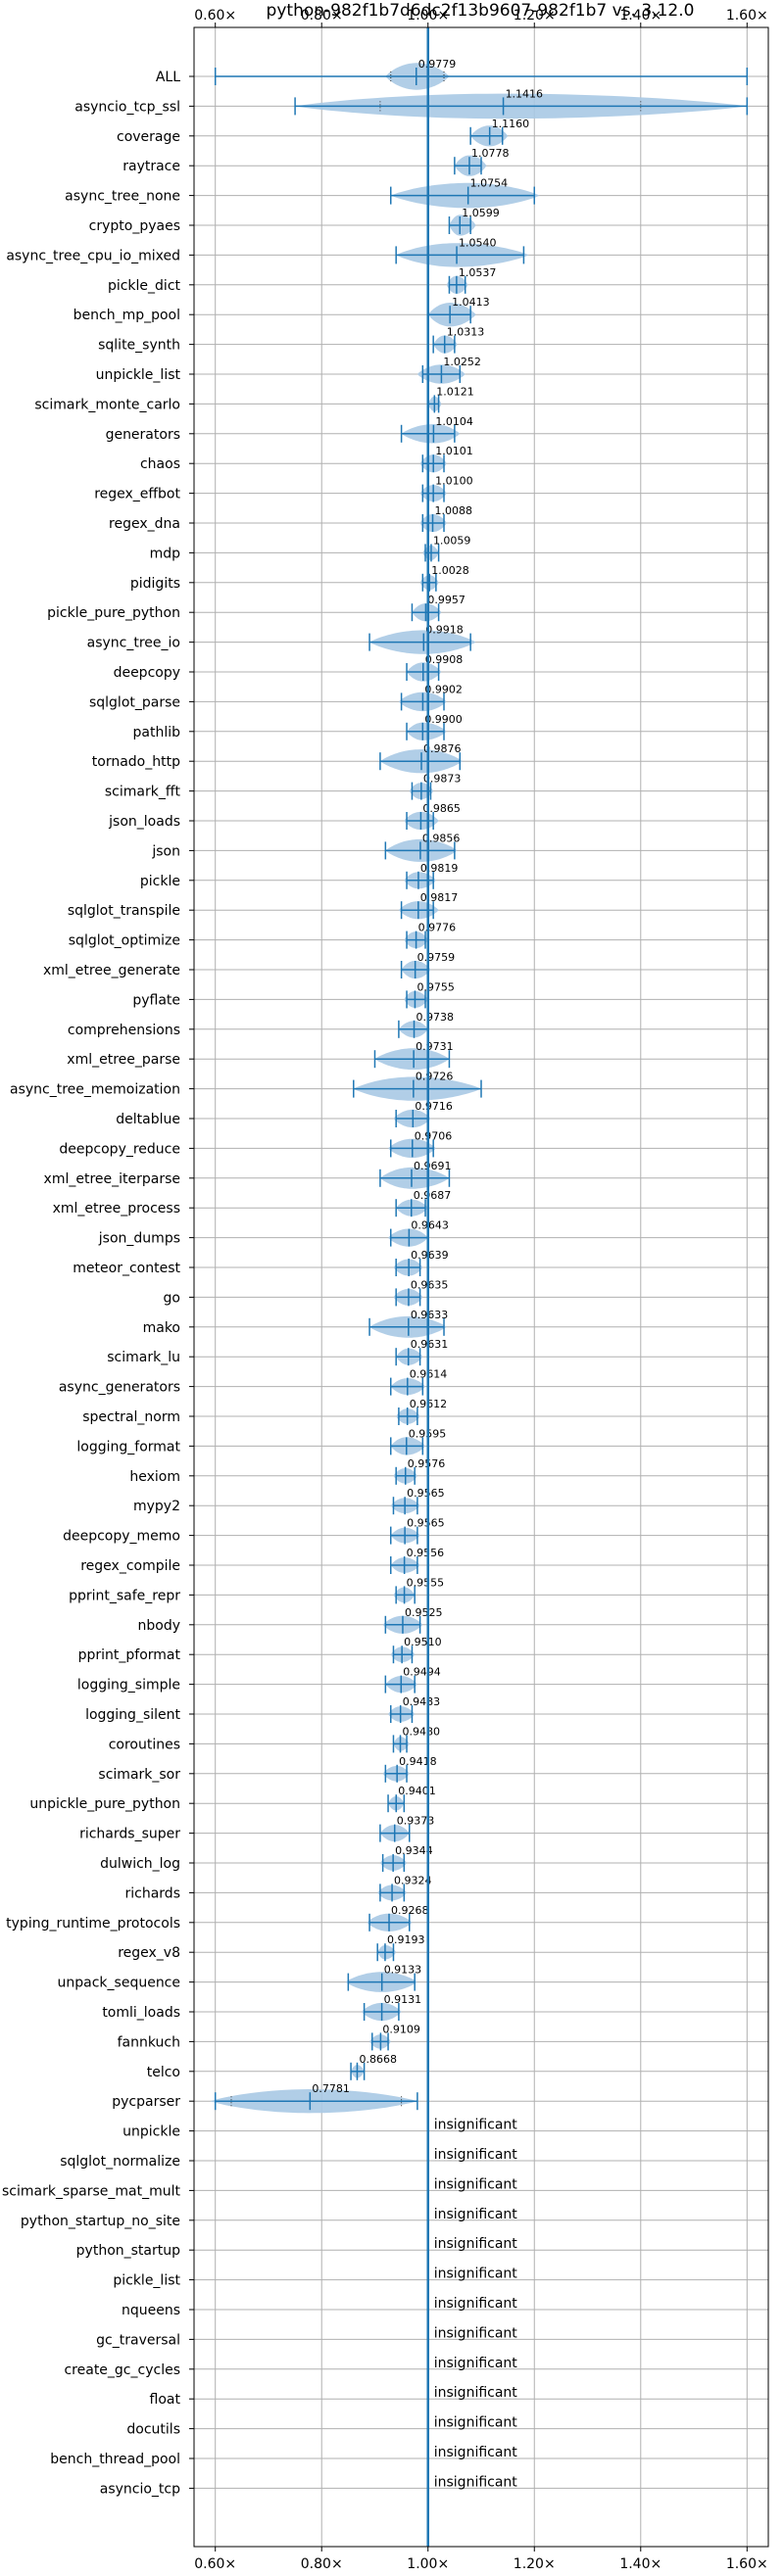  What do you see at coordinates (422, 1702) in the screenshot?
I see `value-label: 0.9483` at bounding box center [422, 1702].